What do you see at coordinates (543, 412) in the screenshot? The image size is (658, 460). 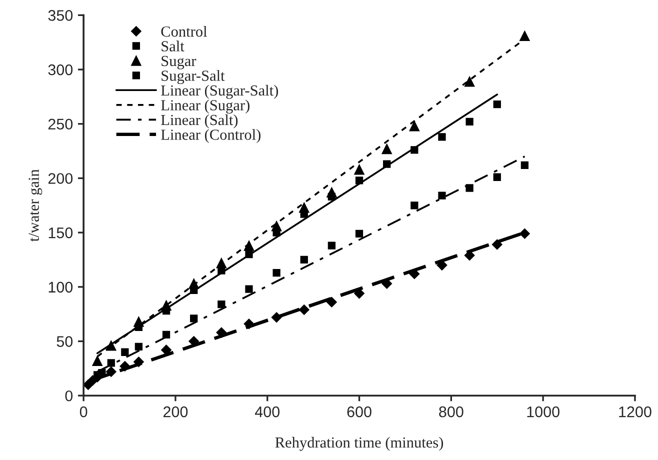 I see `x-tick-label: 1000` at bounding box center [543, 412].